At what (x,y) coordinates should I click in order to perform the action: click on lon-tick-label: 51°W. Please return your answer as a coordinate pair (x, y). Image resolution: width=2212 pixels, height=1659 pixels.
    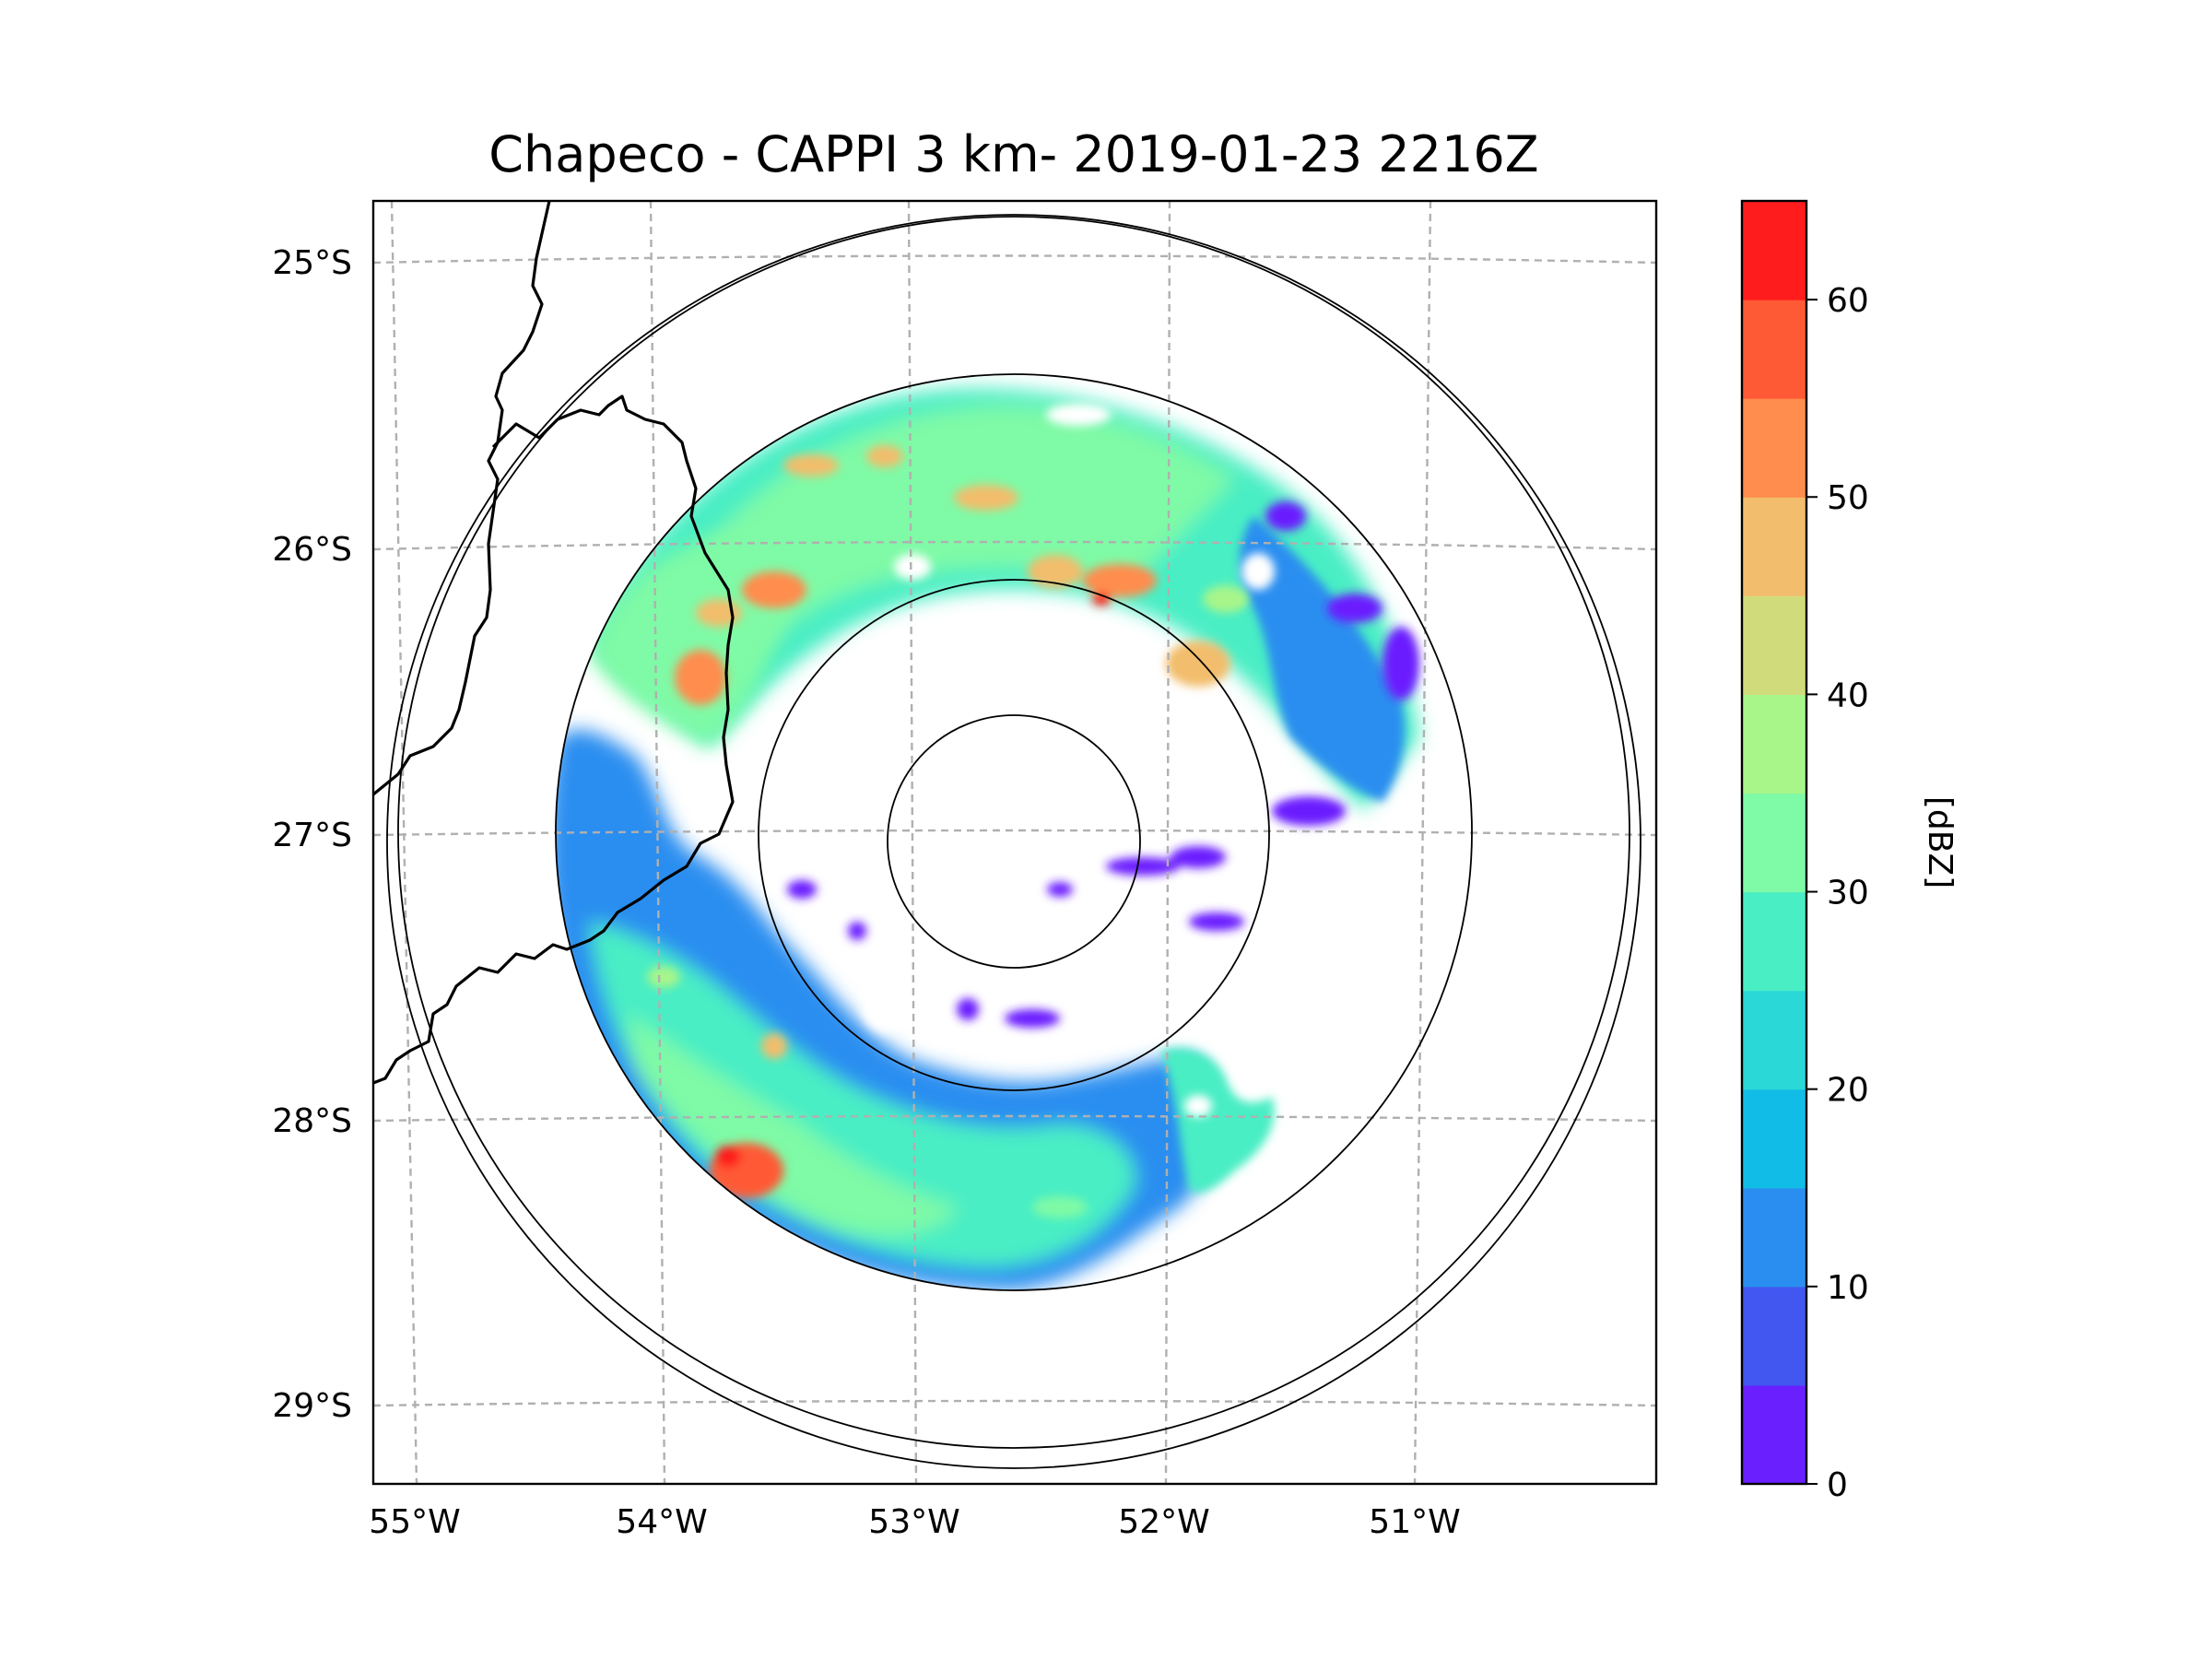
    Looking at the image, I should click on (1414, 1522).